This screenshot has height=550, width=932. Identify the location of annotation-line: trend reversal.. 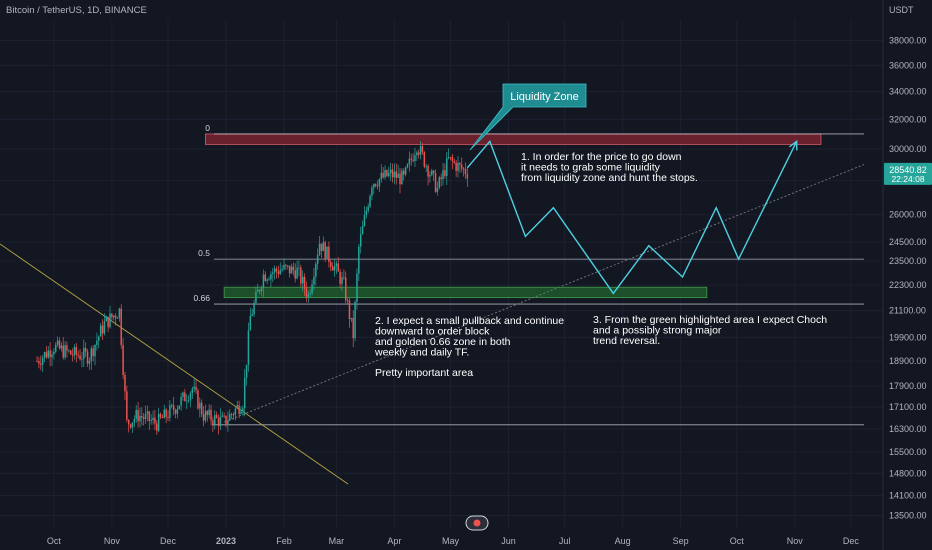
(626, 341).